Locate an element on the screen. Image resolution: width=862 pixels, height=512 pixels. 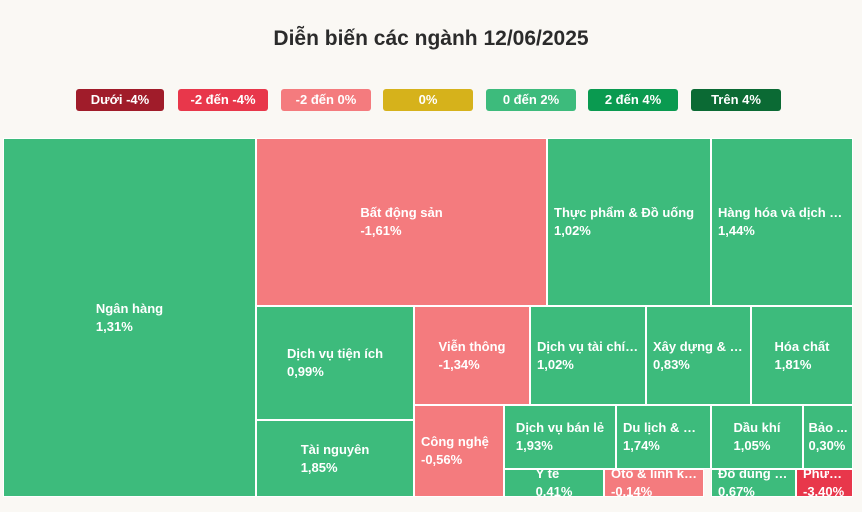
sector-change: -1,61% is located at coordinates (381, 230).